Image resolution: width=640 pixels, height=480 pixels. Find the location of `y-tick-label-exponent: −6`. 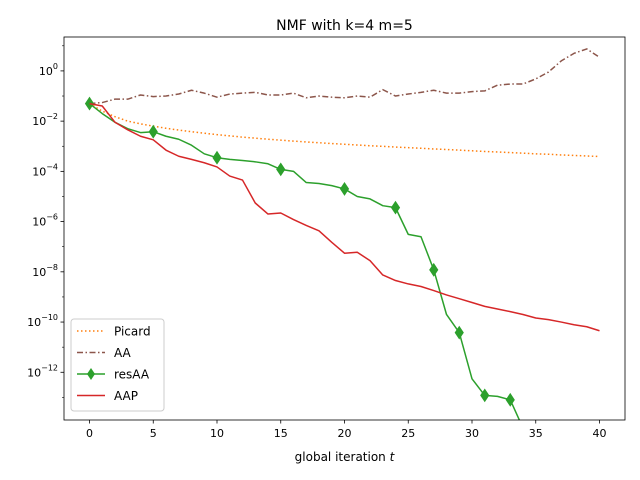

y-tick-label-exponent: −6 is located at coordinates (52, 217).